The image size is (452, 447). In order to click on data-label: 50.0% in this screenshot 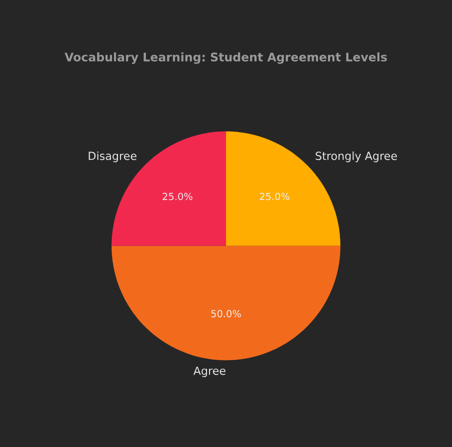, I will do `click(226, 314)`.